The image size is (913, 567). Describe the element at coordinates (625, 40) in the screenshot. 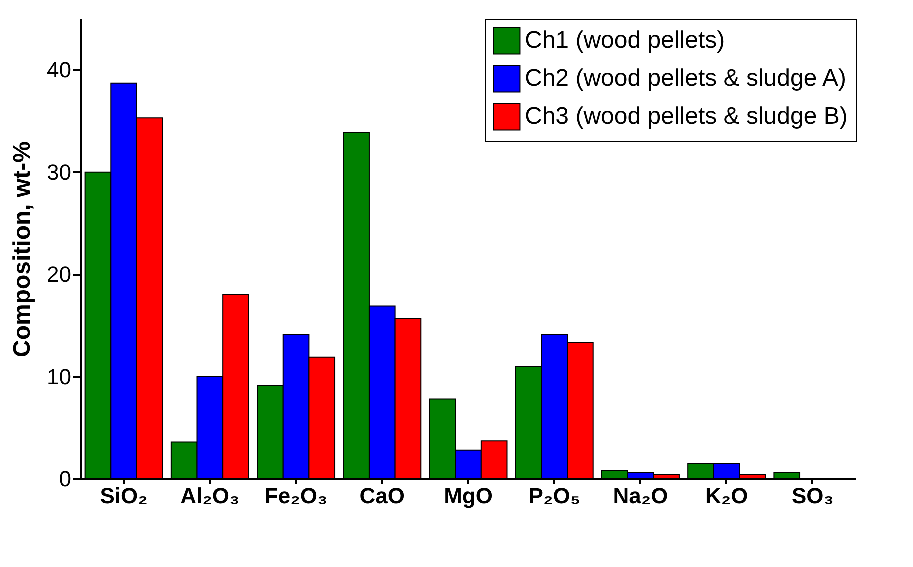

I see `legend-label: Ch1 (wood pellets)` at that location.